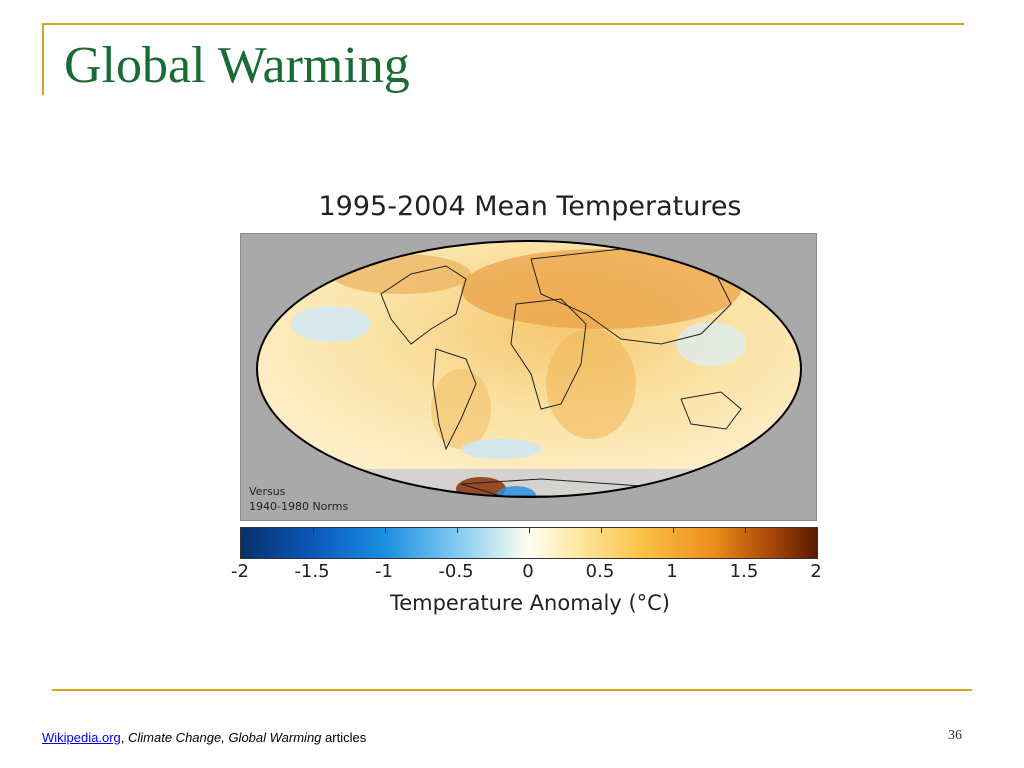 The image size is (1024, 768). I want to click on map-title: 1995-2004 Mean Temperatures, so click(530, 206).